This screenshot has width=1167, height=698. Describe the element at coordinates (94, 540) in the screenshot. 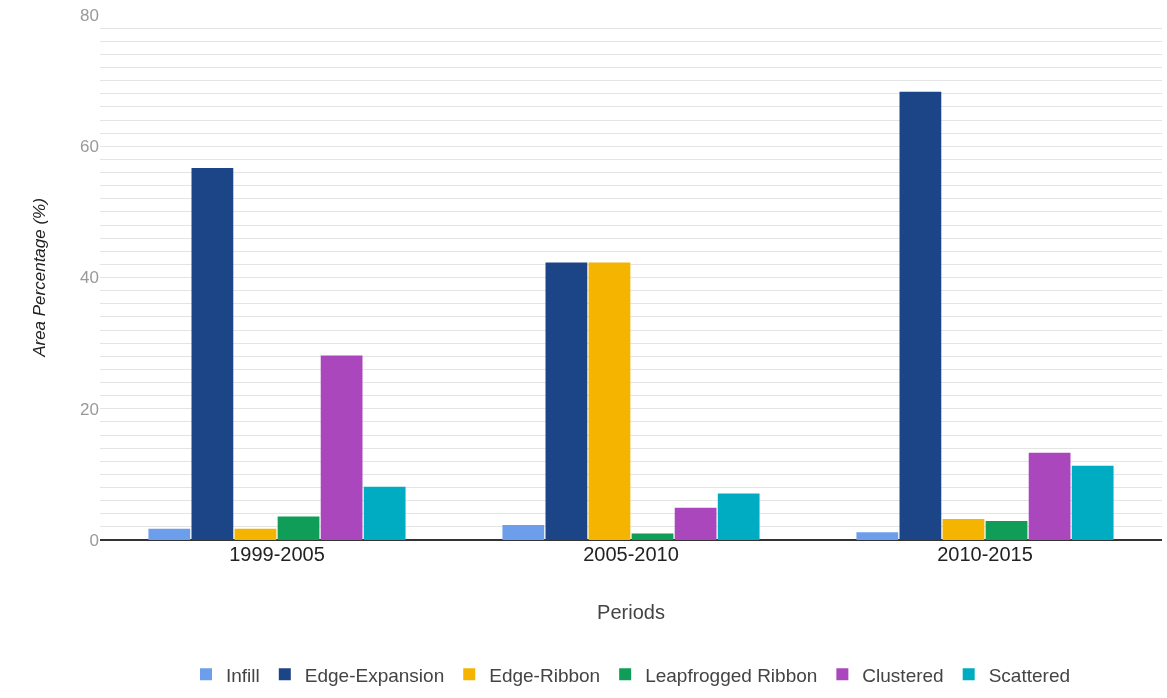

I see `y-tick-label: 0` at that location.